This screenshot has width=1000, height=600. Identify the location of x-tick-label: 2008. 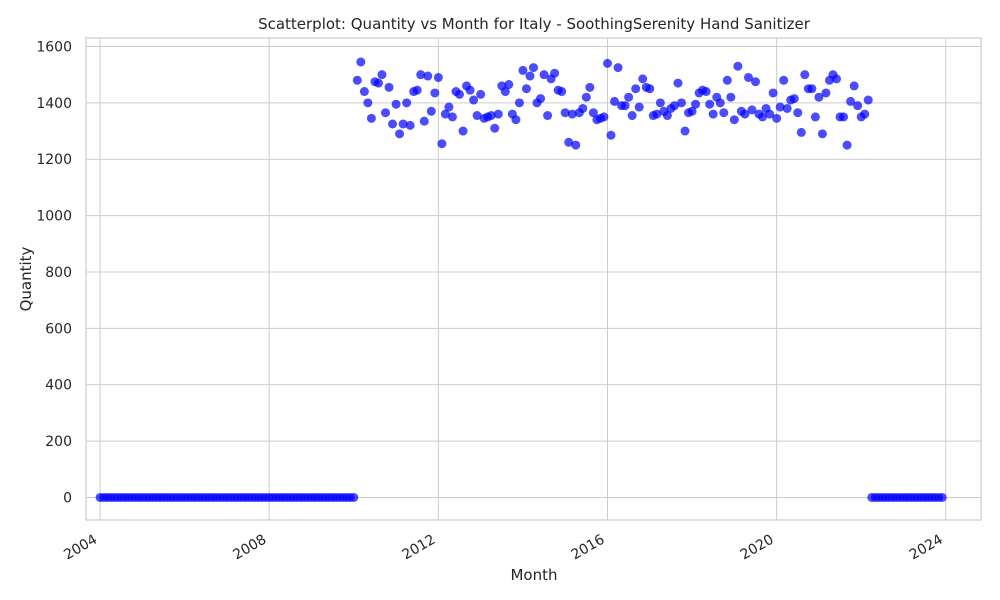
(249, 548).